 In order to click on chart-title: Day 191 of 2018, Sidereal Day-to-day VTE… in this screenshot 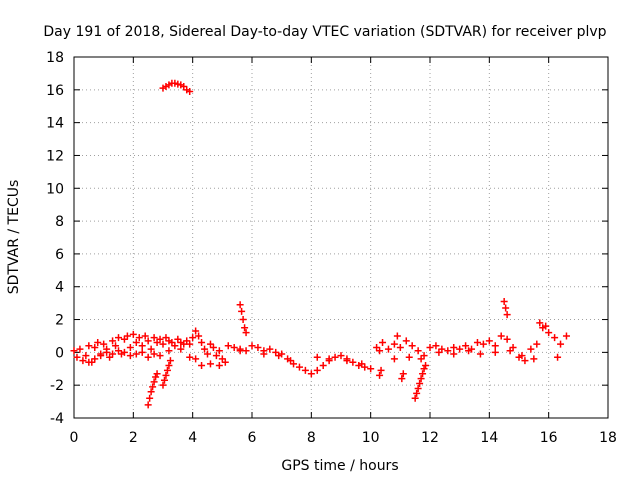, I will do `click(324, 32)`.